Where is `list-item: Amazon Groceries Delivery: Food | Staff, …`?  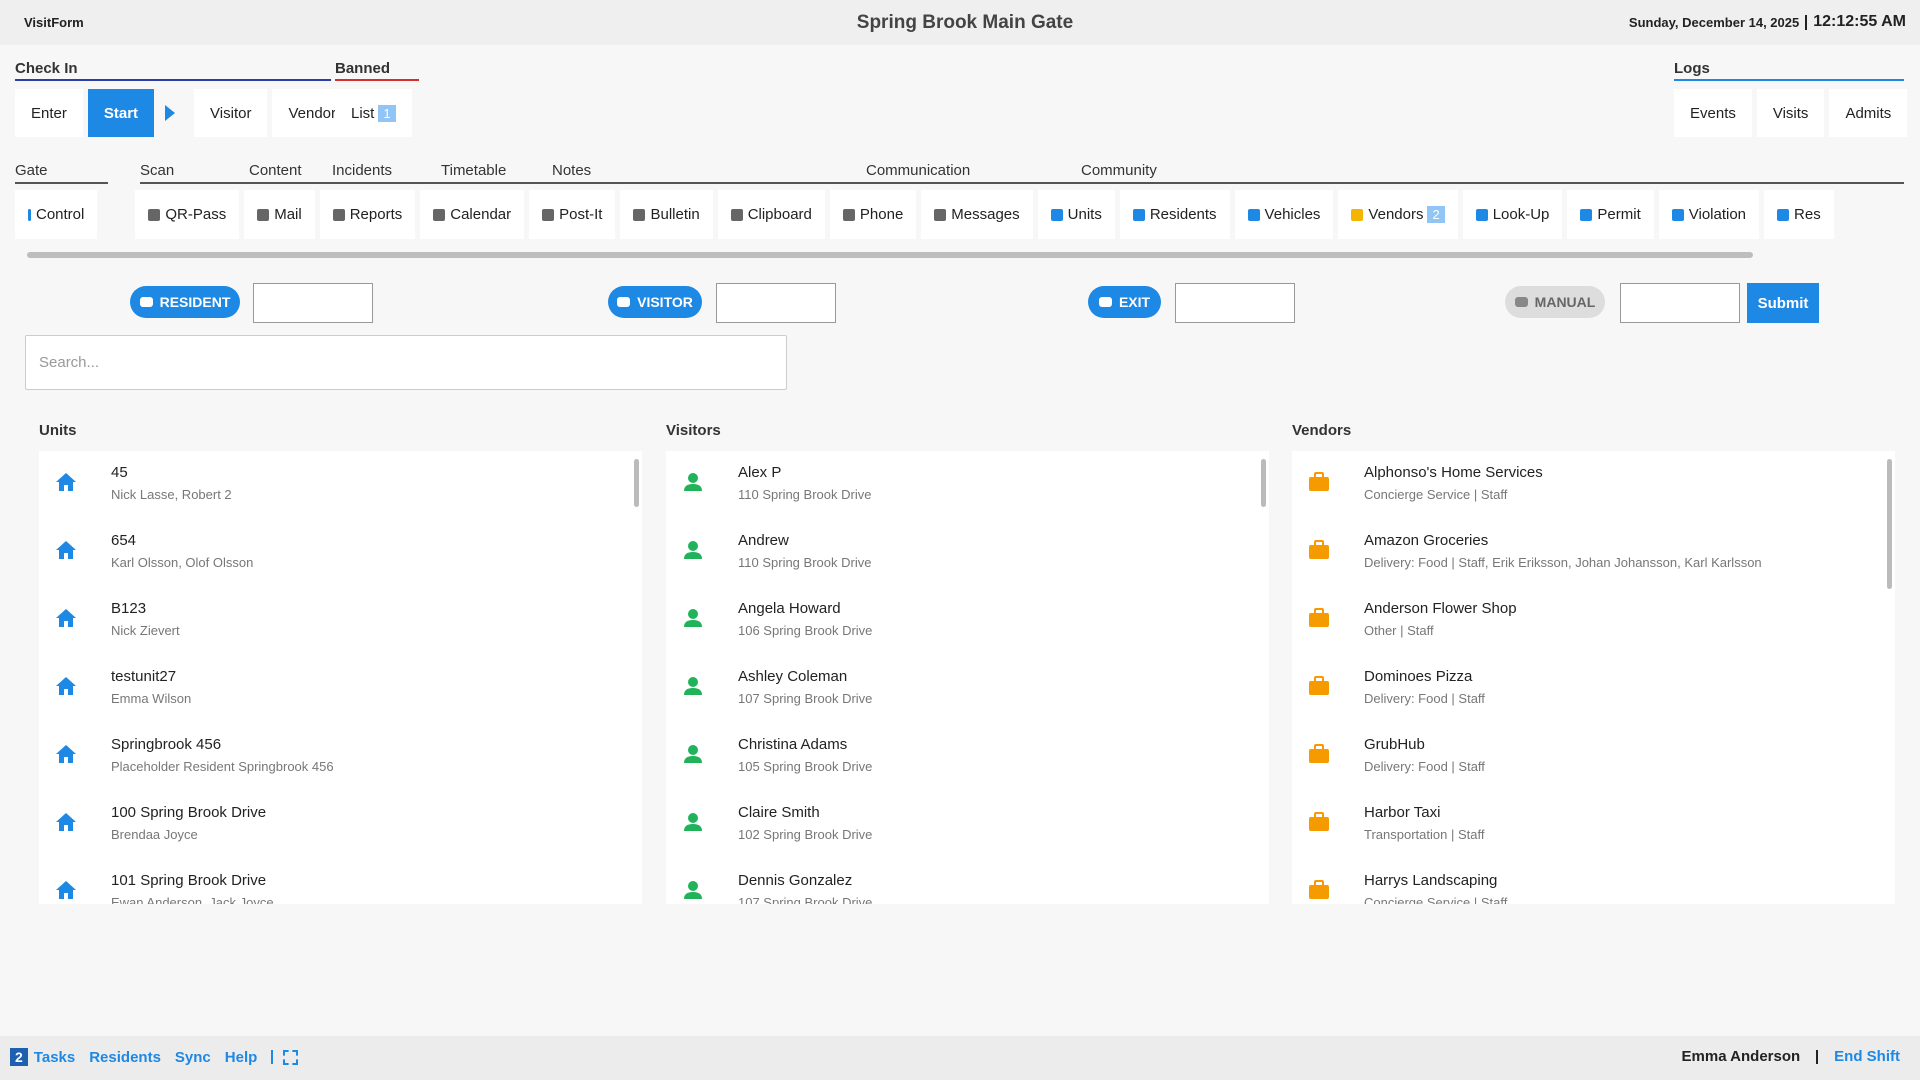
list-item: Amazon Groceries Delivery: Food | Staff, … is located at coordinates (1593, 553).